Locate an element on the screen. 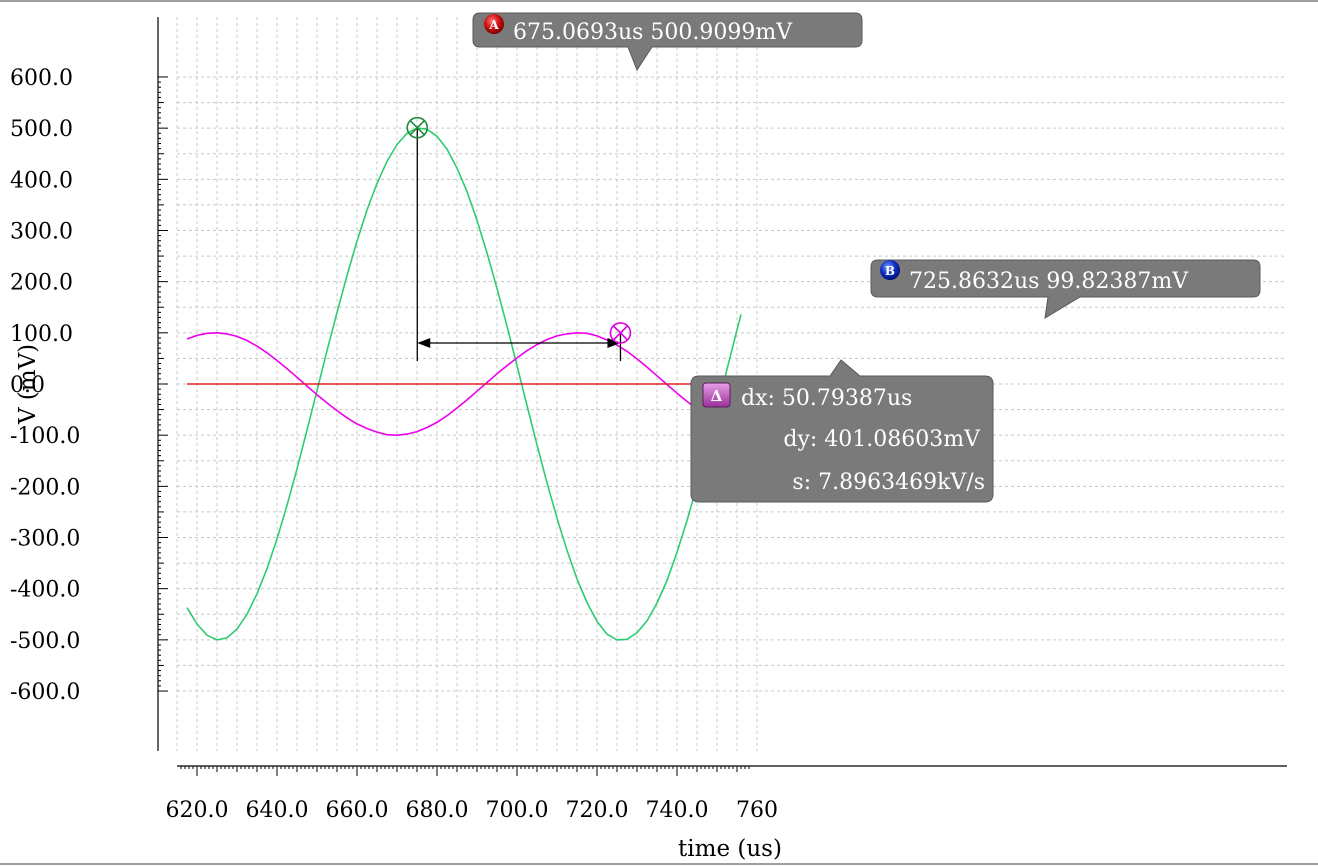 The image size is (1318, 866). marker-a-badge-letter: A is located at coordinates (493, 25).